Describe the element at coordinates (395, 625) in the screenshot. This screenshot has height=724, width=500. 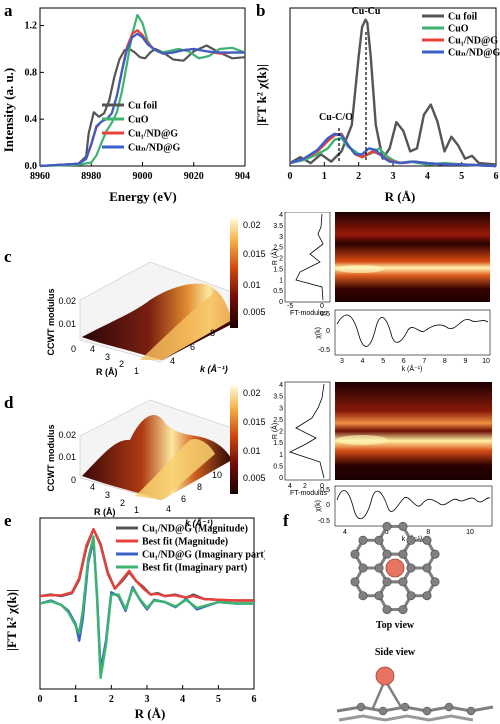
I see `top-view-label: Top view` at that location.